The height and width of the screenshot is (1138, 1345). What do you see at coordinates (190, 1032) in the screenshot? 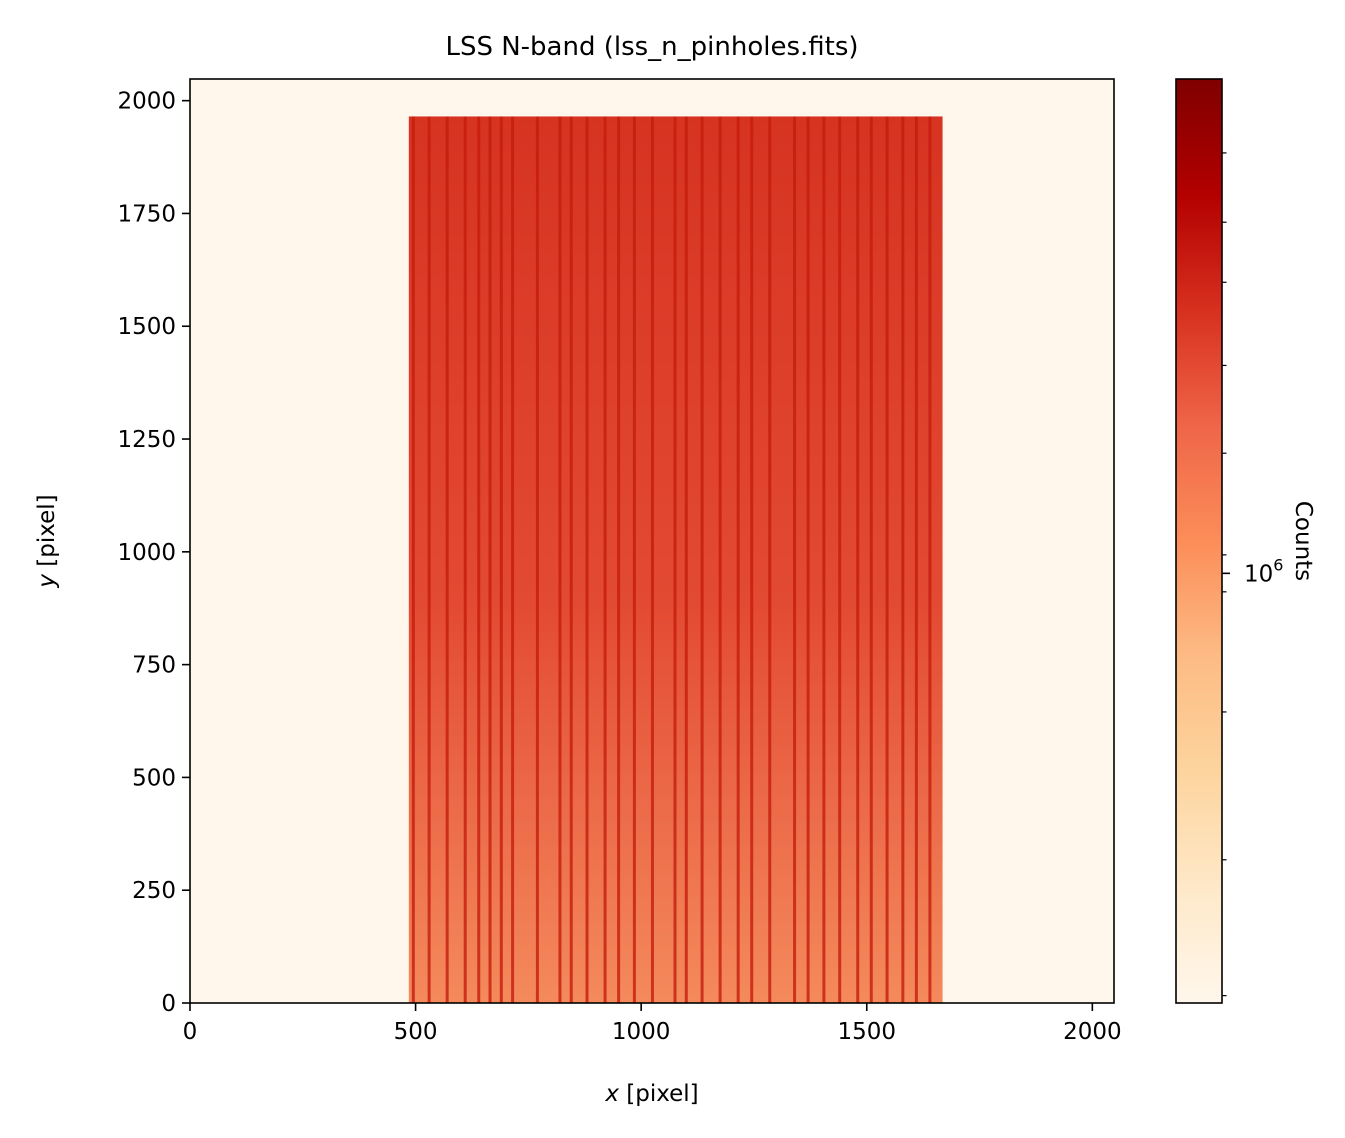
I see `x-tick-label: 0` at bounding box center [190, 1032].